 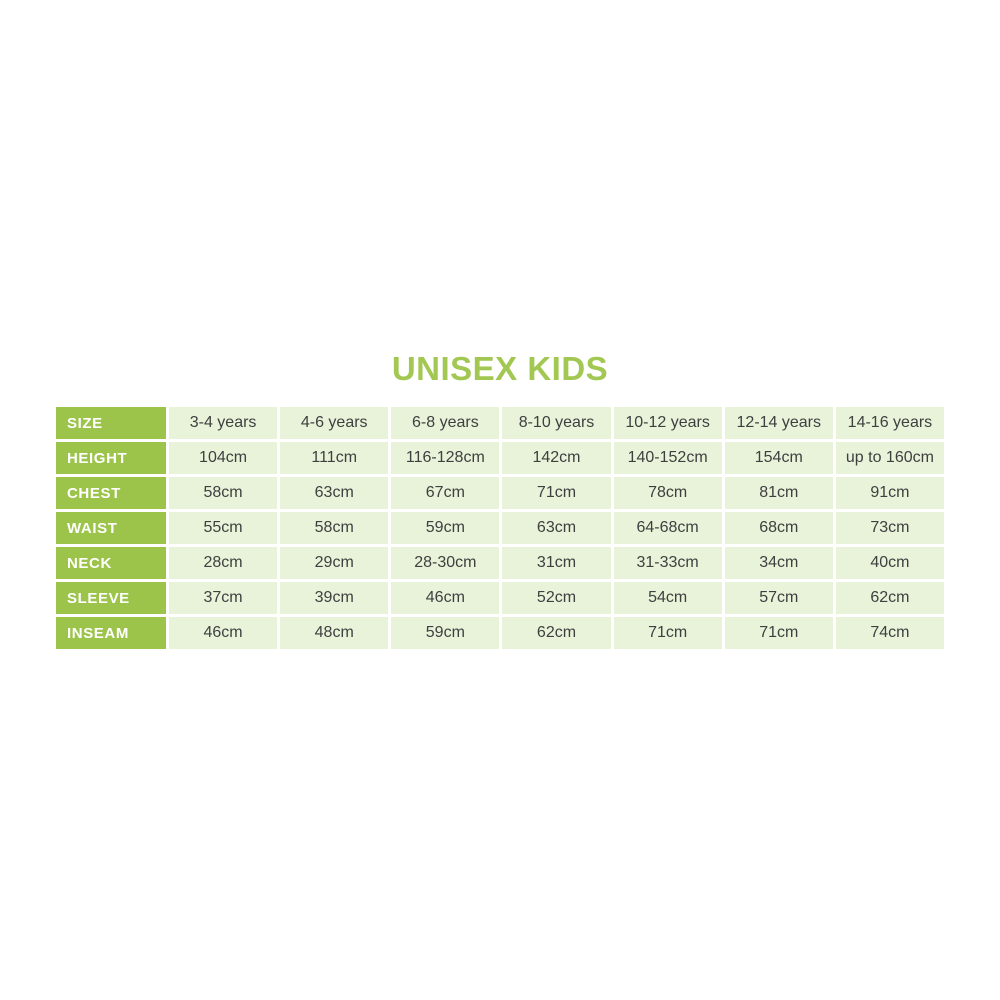 I want to click on size-value-cell: 54cm, so click(x=667, y=598).